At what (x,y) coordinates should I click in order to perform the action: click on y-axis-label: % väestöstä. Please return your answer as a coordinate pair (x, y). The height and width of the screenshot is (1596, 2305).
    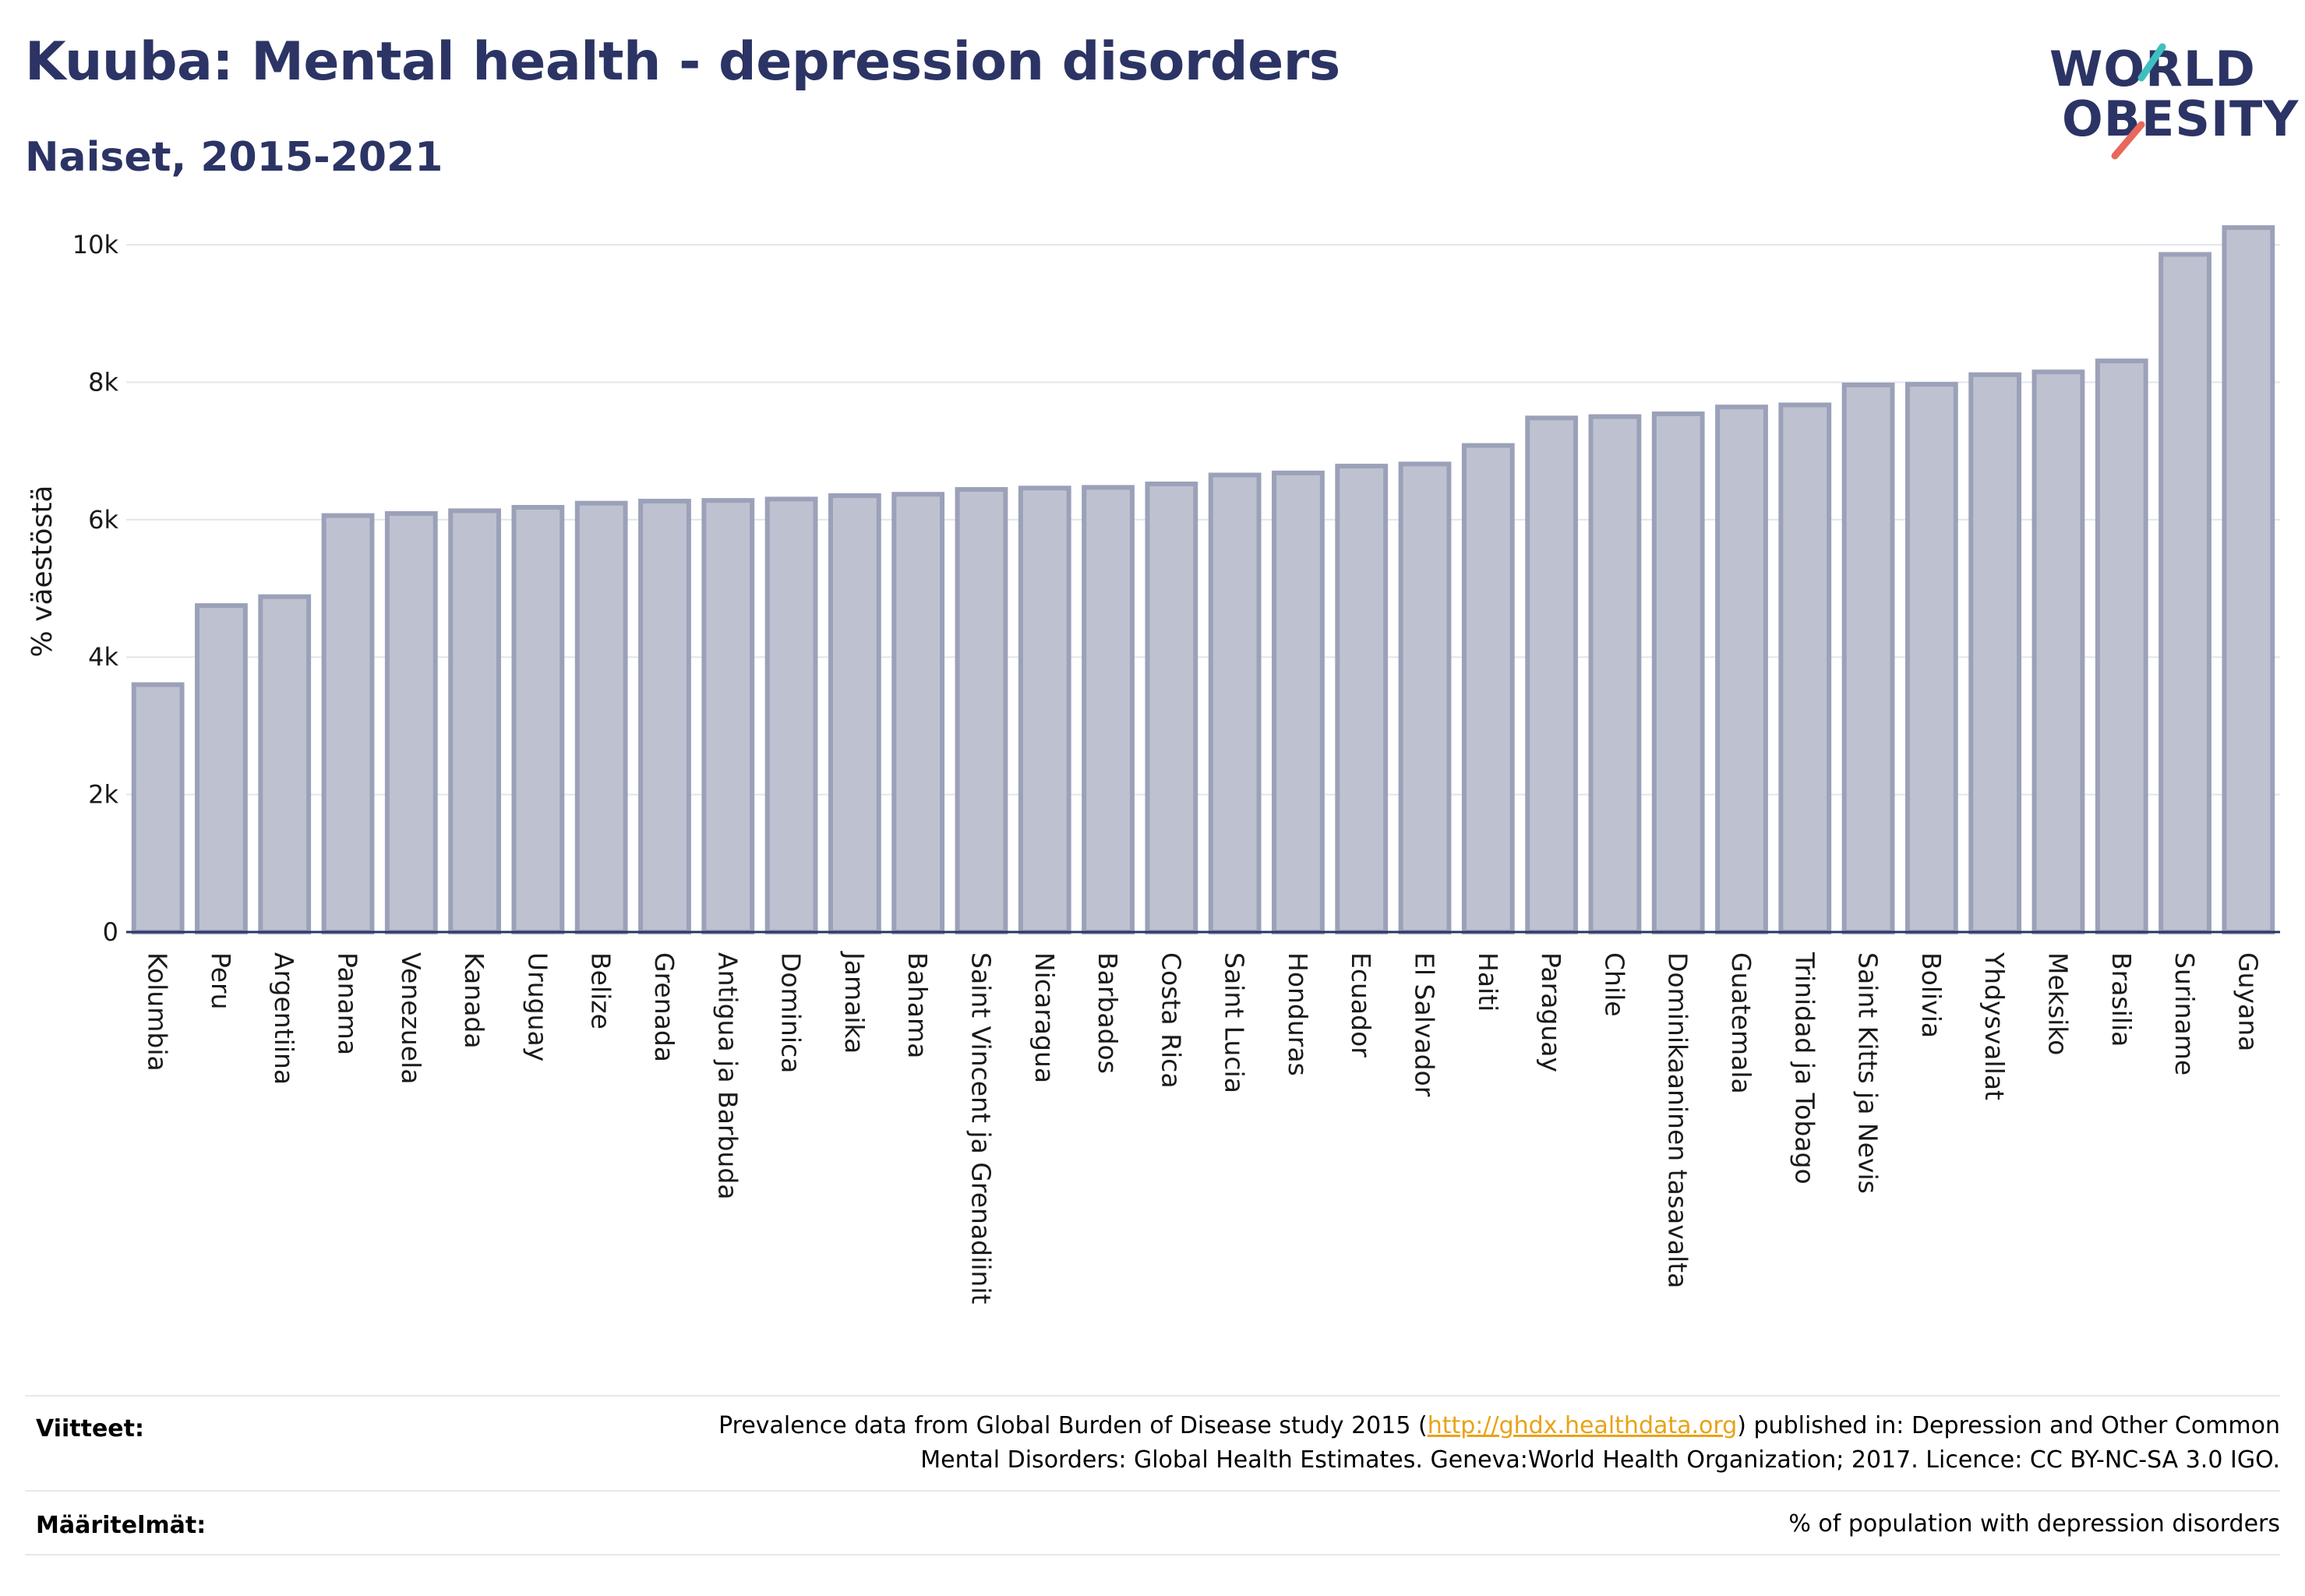
    Looking at the image, I should click on (42, 572).